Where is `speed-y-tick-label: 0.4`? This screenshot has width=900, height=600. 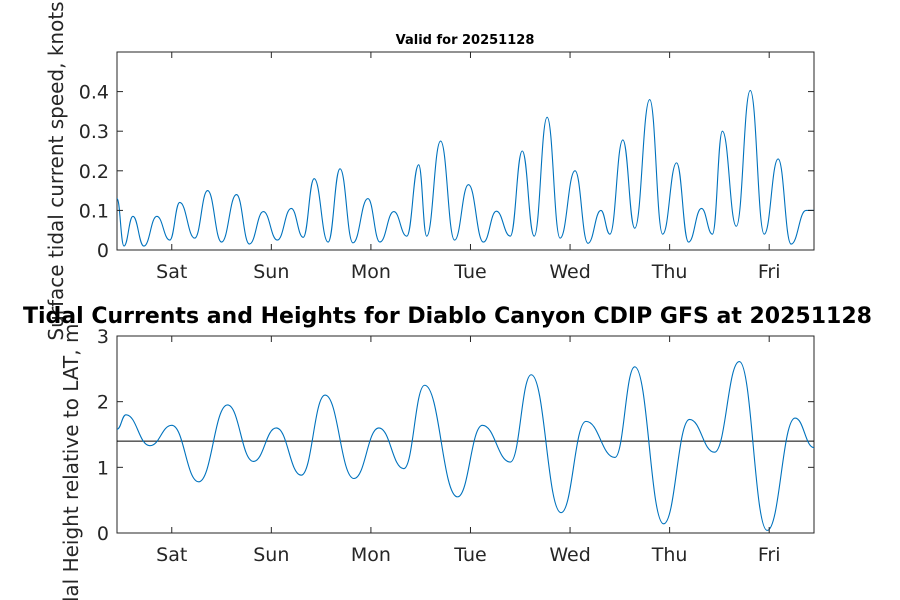
speed-y-tick-label: 0.4 is located at coordinates (94, 93).